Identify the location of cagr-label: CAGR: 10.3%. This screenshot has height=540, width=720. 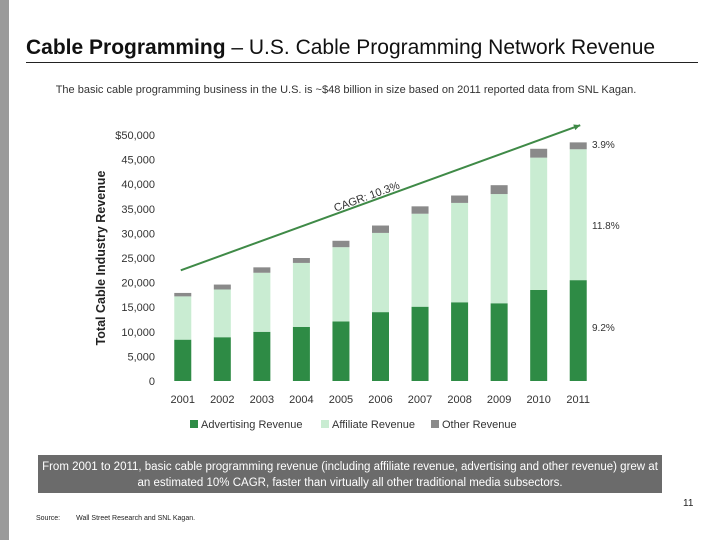
(366, 197).